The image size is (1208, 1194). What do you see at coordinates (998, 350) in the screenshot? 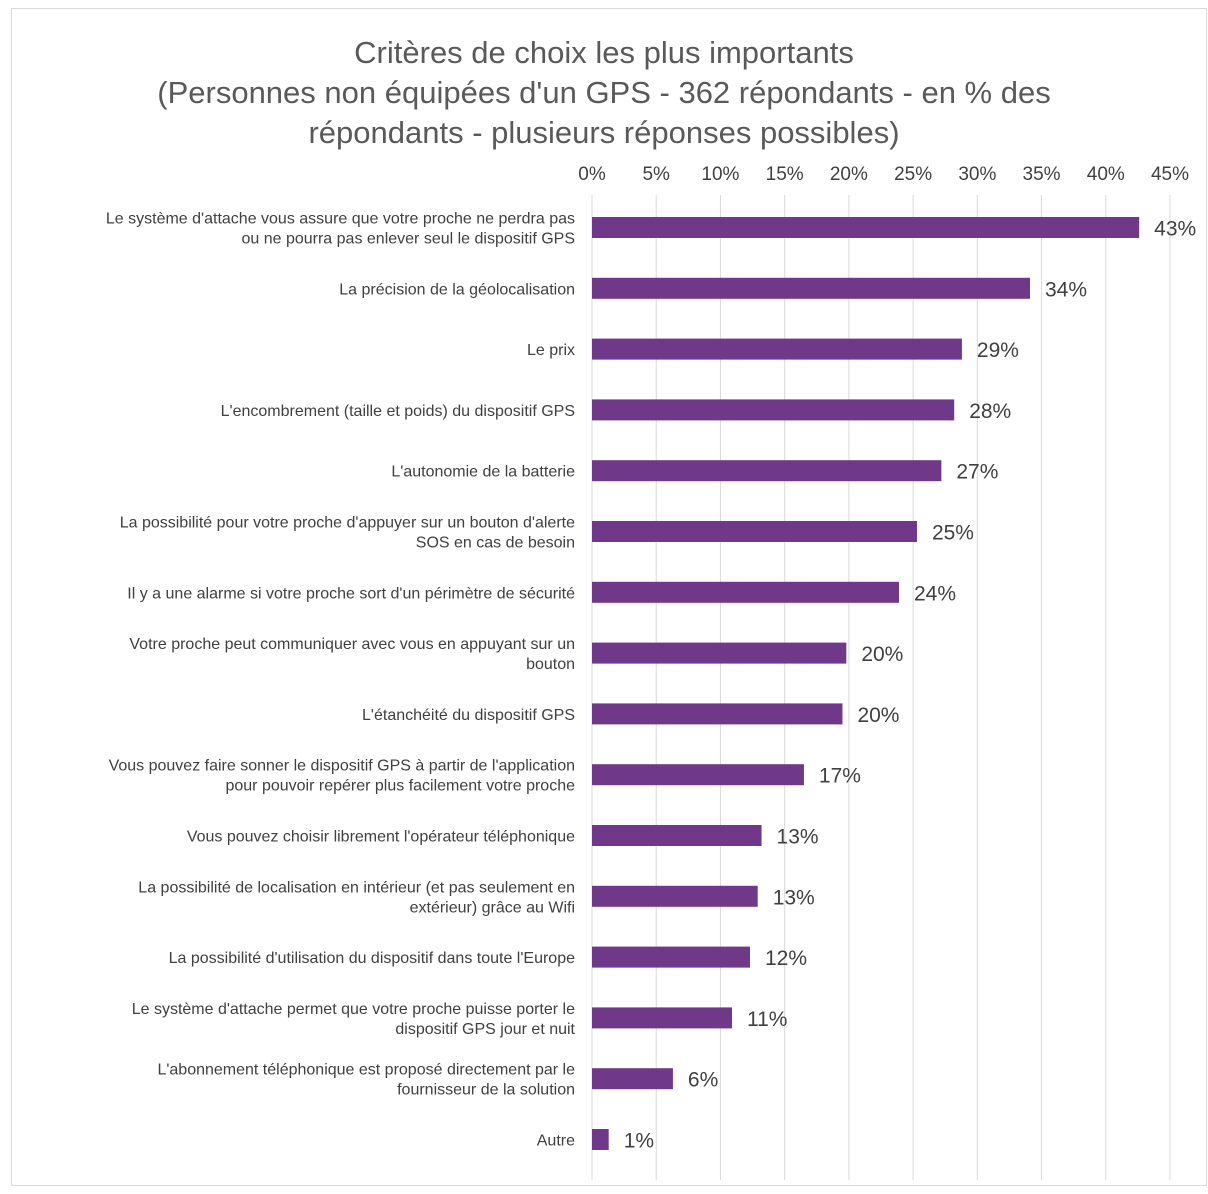
I see `data-label: 29%` at bounding box center [998, 350].